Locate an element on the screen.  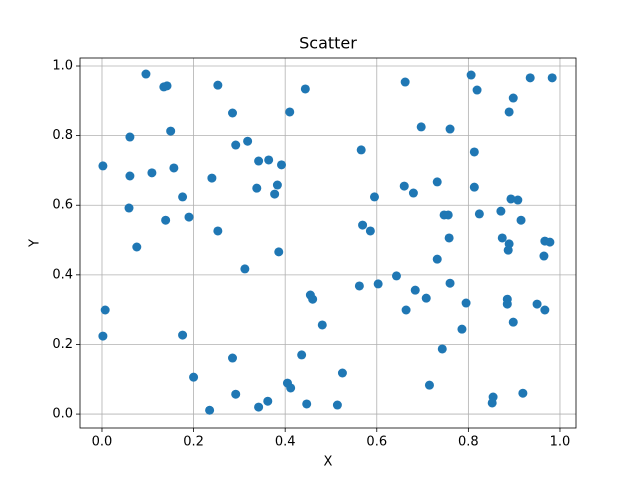
y-tick-label: 0.2 is located at coordinates (62, 344).